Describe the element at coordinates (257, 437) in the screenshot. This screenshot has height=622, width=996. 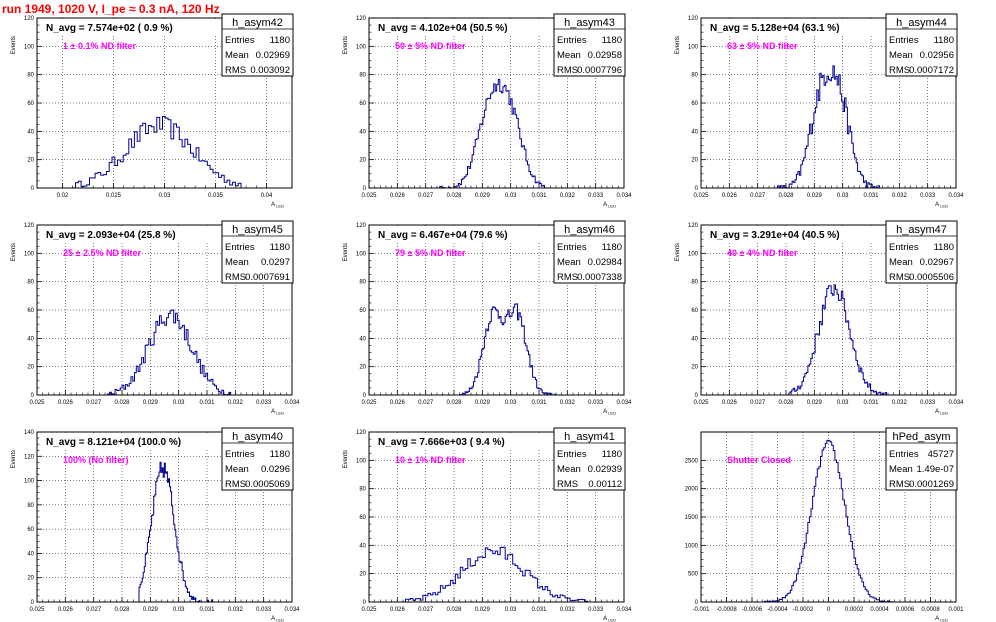
I see `histogram-name: h_asym40` at that location.